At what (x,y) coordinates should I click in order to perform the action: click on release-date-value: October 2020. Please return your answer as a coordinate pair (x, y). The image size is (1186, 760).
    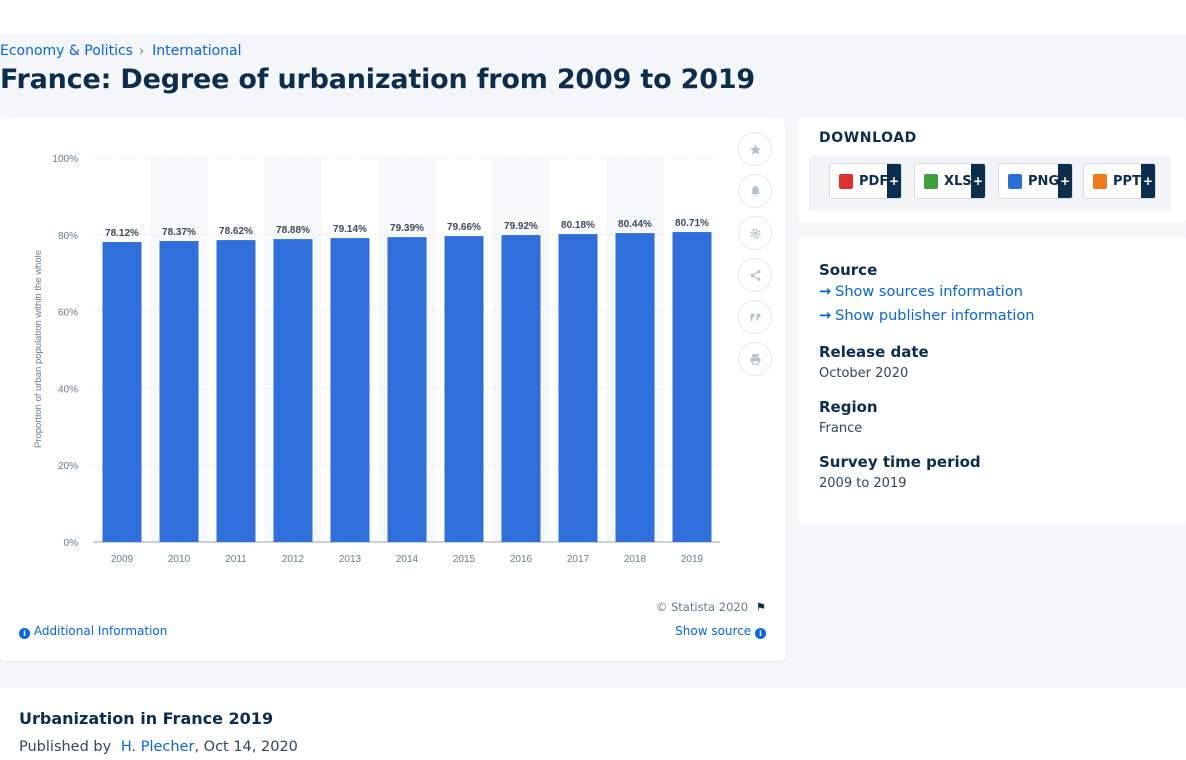
    Looking at the image, I should click on (864, 373).